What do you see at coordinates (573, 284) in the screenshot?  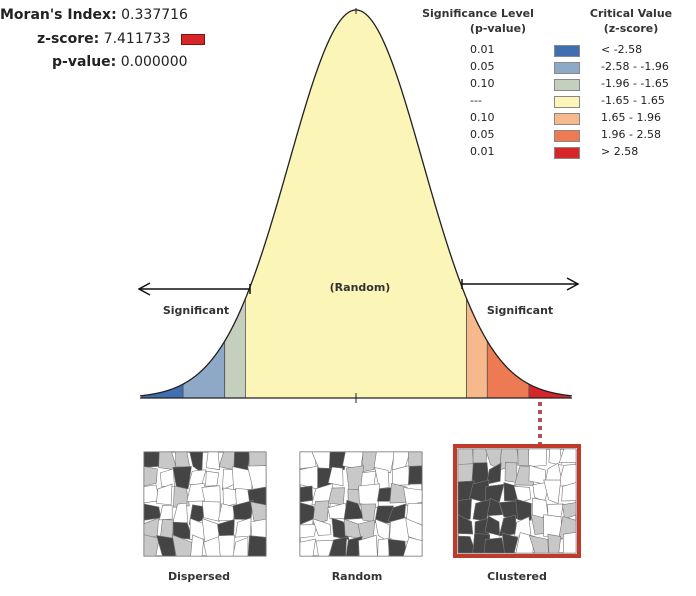 I see `right-arrow-head` at bounding box center [573, 284].